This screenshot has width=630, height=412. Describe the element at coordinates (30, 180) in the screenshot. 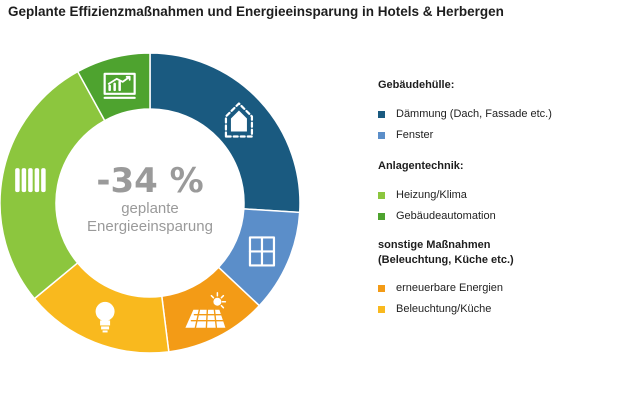

I see `radiator-icon` at that location.